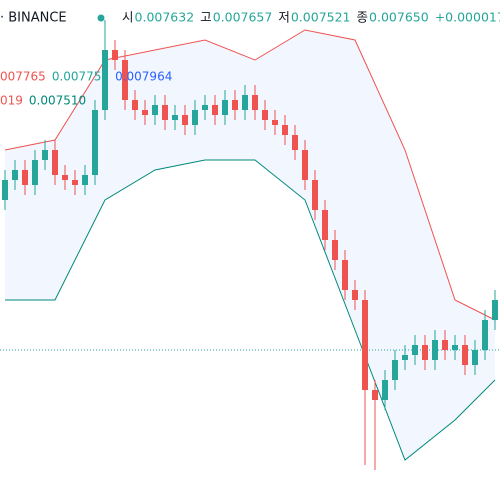 This screenshot has height=500, width=500. Describe the element at coordinates (363, 17) in the screenshot. I see `ohlc-legend: 종` at that location.